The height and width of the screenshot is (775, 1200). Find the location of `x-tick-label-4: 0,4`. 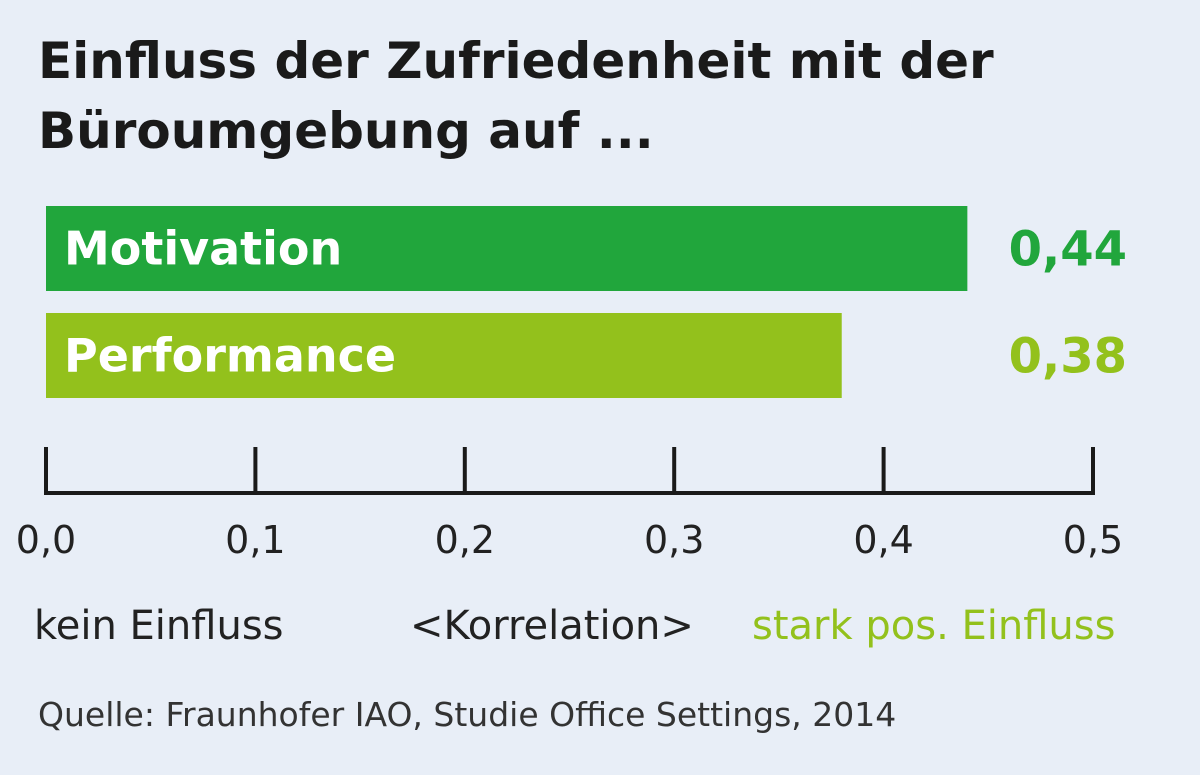

x-tick-label-4: 0,4 is located at coordinates (883, 540).